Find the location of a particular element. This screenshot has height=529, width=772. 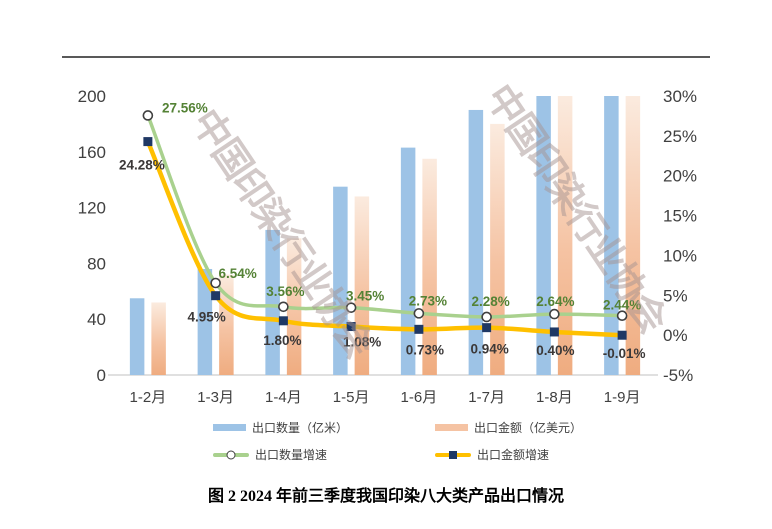

data-label-quantity-growth: 2.28% is located at coordinates (490, 301).